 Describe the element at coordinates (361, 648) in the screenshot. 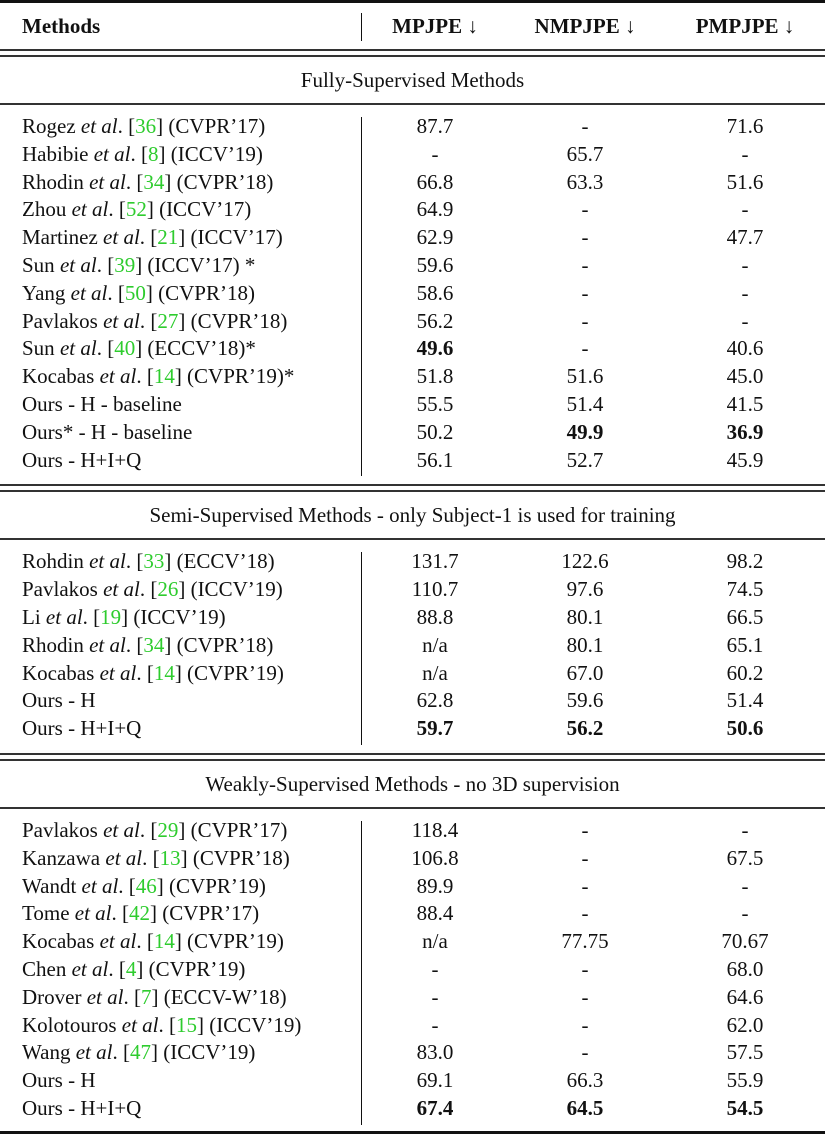

I see `column-divider` at that location.